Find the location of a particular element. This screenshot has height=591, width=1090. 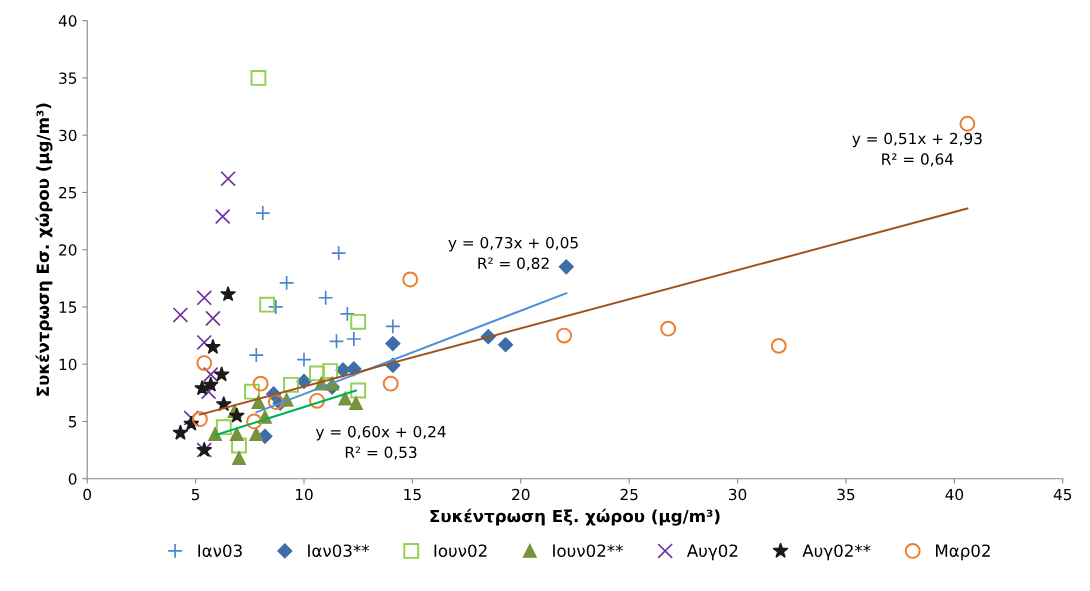

x-tick-label: 20 is located at coordinates (521, 494).